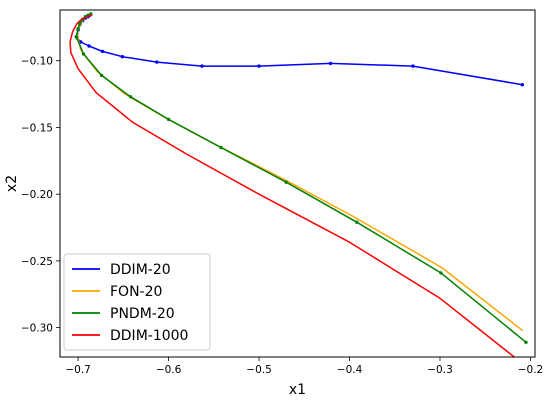  What do you see at coordinates (259, 370) in the screenshot?
I see `x-tick-label: −0.5` at bounding box center [259, 370].